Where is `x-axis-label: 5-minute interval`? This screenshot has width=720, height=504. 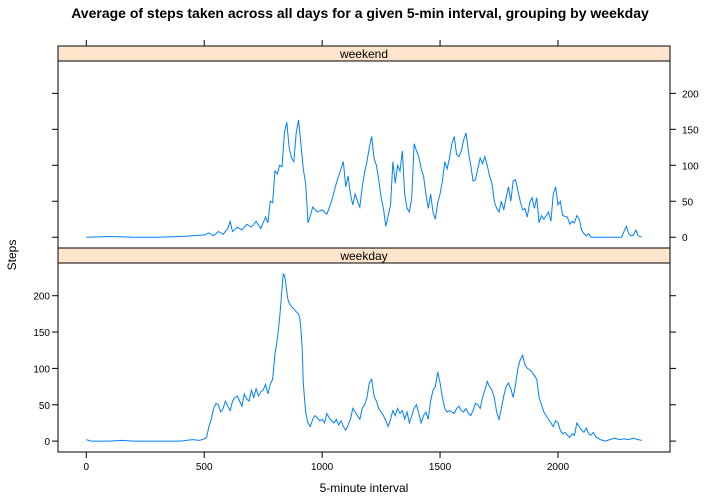
x-axis-label: 5-minute interval is located at coordinates (364, 488).